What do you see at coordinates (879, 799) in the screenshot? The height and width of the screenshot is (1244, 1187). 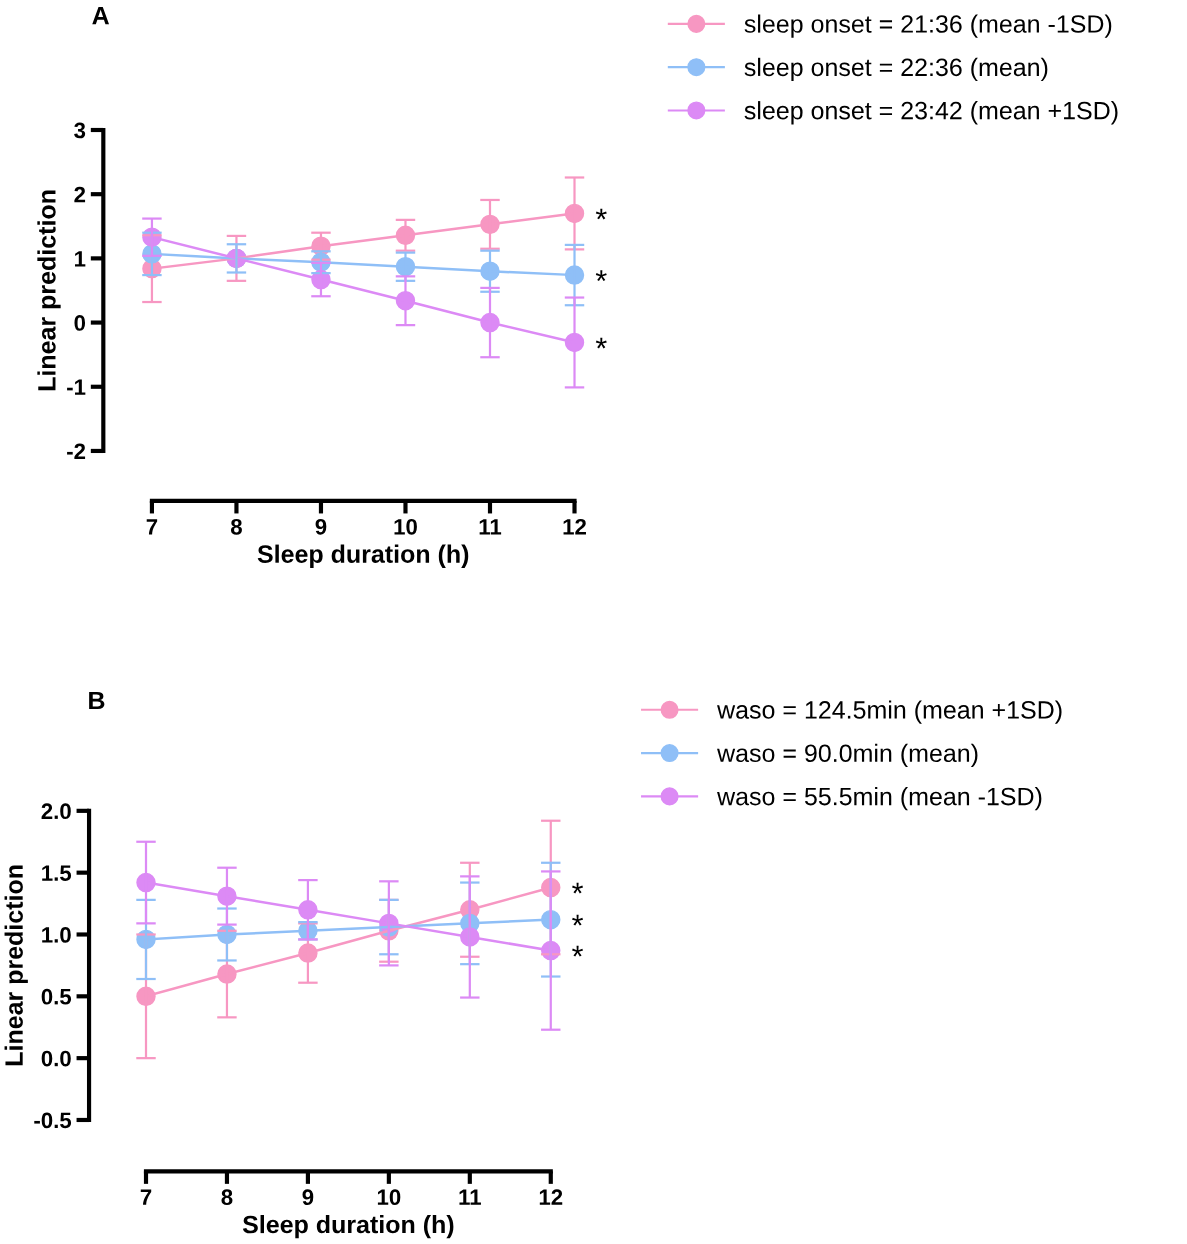 I see `legend-label: waso = 55.5min (mean -1SD)` at bounding box center [879, 799].